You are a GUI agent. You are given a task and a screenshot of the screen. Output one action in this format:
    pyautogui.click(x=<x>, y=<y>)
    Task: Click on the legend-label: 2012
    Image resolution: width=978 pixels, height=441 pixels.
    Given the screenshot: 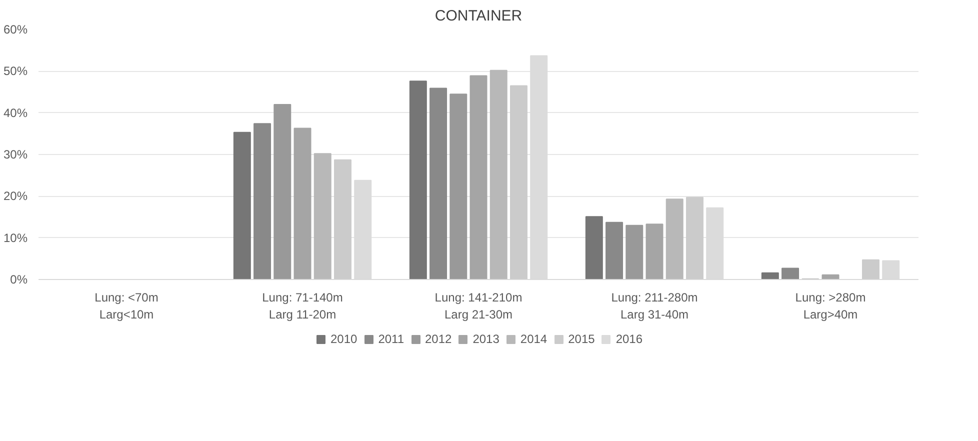 What is the action you would take?
    pyautogui.click(x=438, y=339)
    